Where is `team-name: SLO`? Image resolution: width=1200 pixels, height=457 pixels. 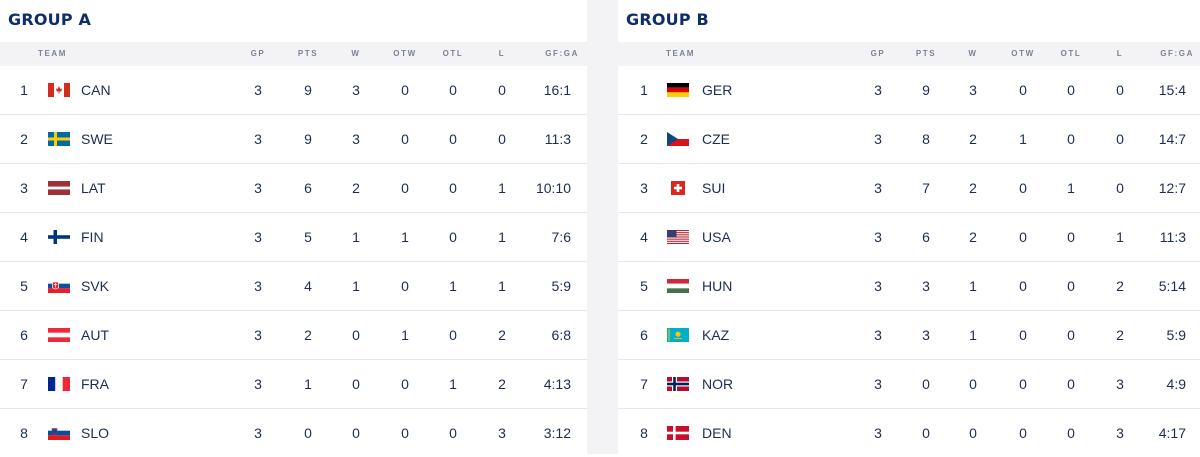
team-name: SLO is located at coordinates (95, 433).